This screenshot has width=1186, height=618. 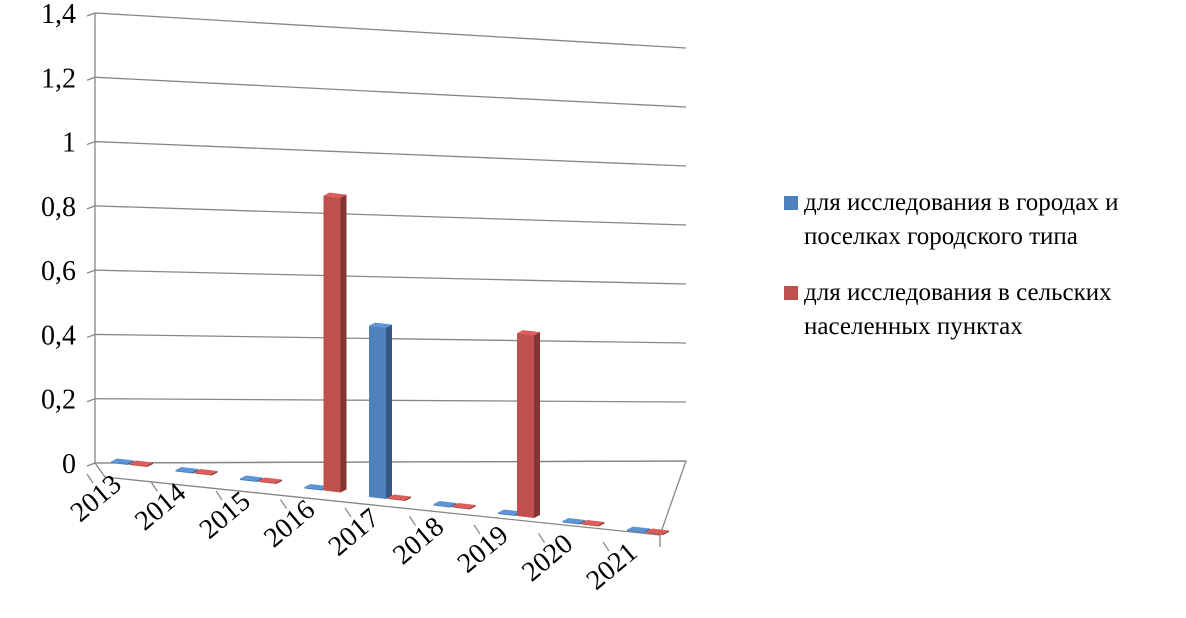 What do you see at coordinates (69, 464) in the screenshot?
I see `y-tick-label: 0` at bounding box center [69, 464].